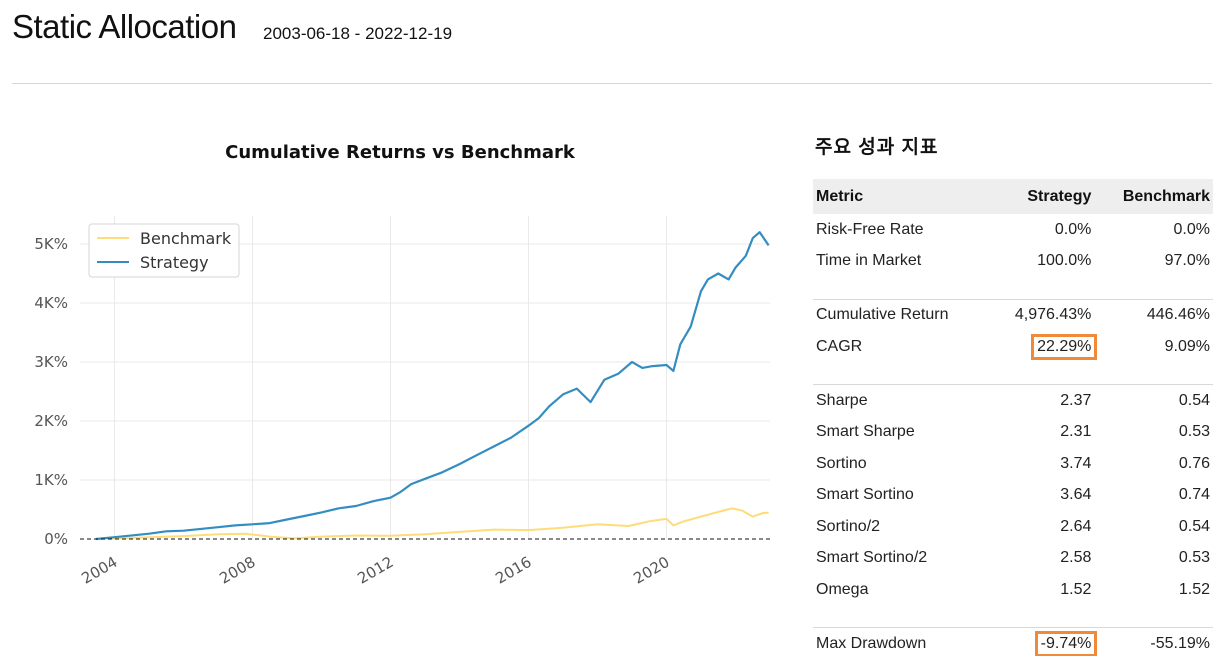 The width and height of the screenshot is (1228, 656). I want to click on x-tick-label: 2016, so click(513, 570).